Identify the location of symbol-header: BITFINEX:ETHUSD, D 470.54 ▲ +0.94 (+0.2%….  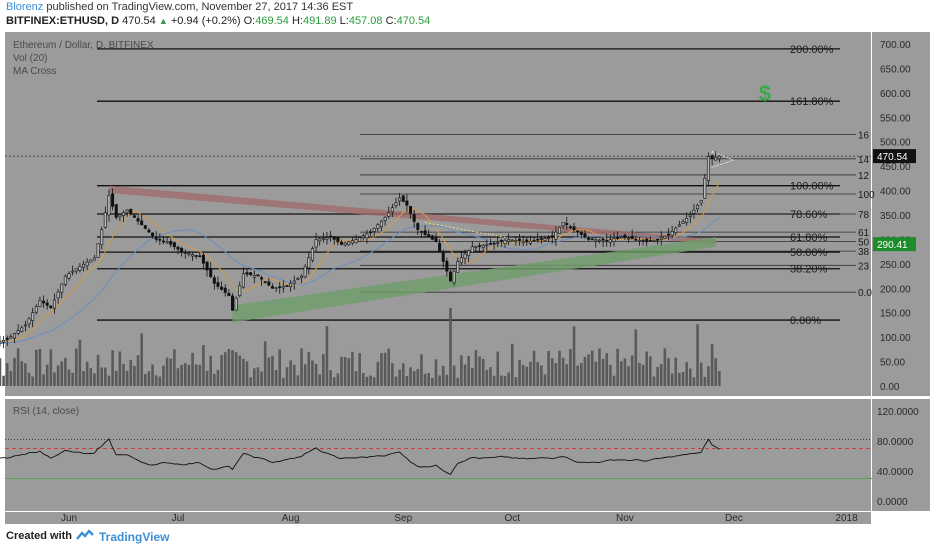
(218, 21).